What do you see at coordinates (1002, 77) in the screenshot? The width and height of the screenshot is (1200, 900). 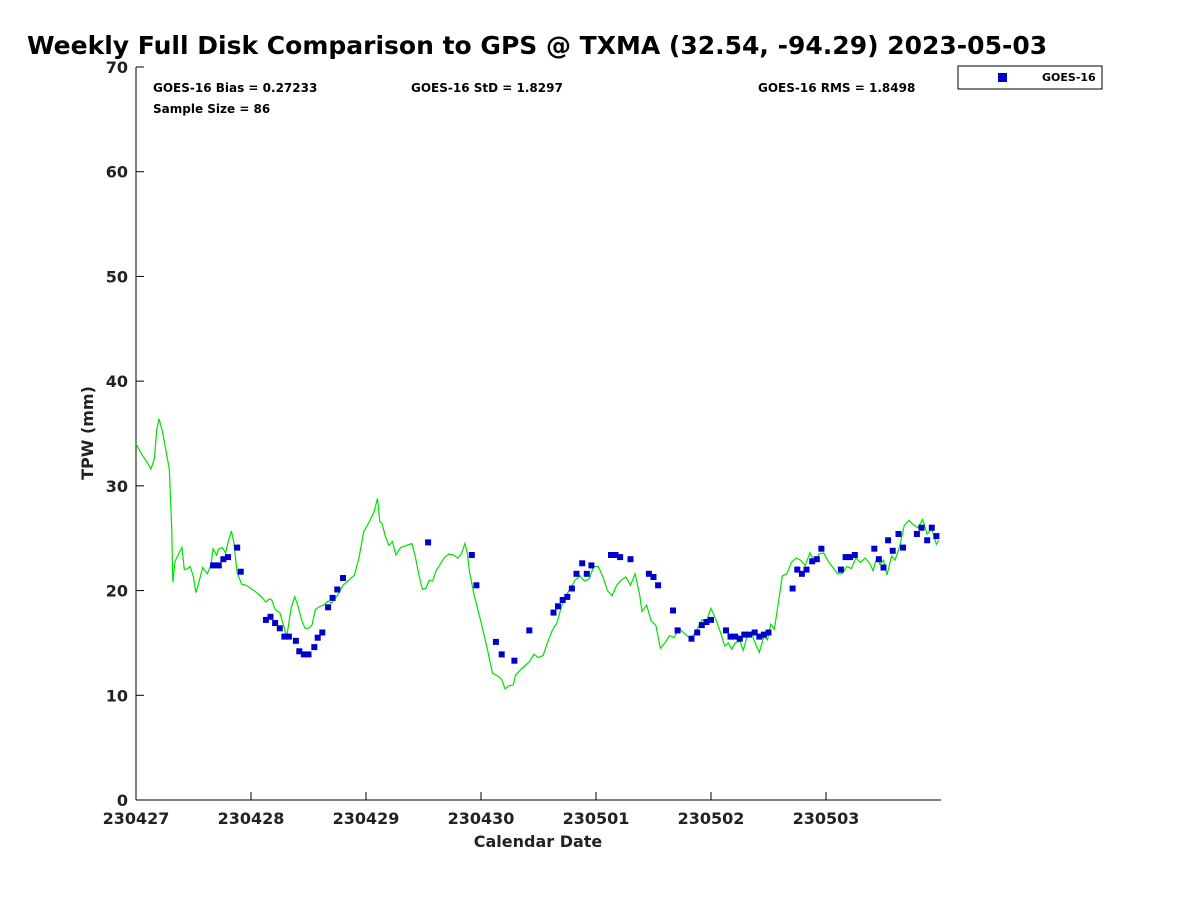 I see `legend-swatch-goes16` at bounding box center [1002, 77].